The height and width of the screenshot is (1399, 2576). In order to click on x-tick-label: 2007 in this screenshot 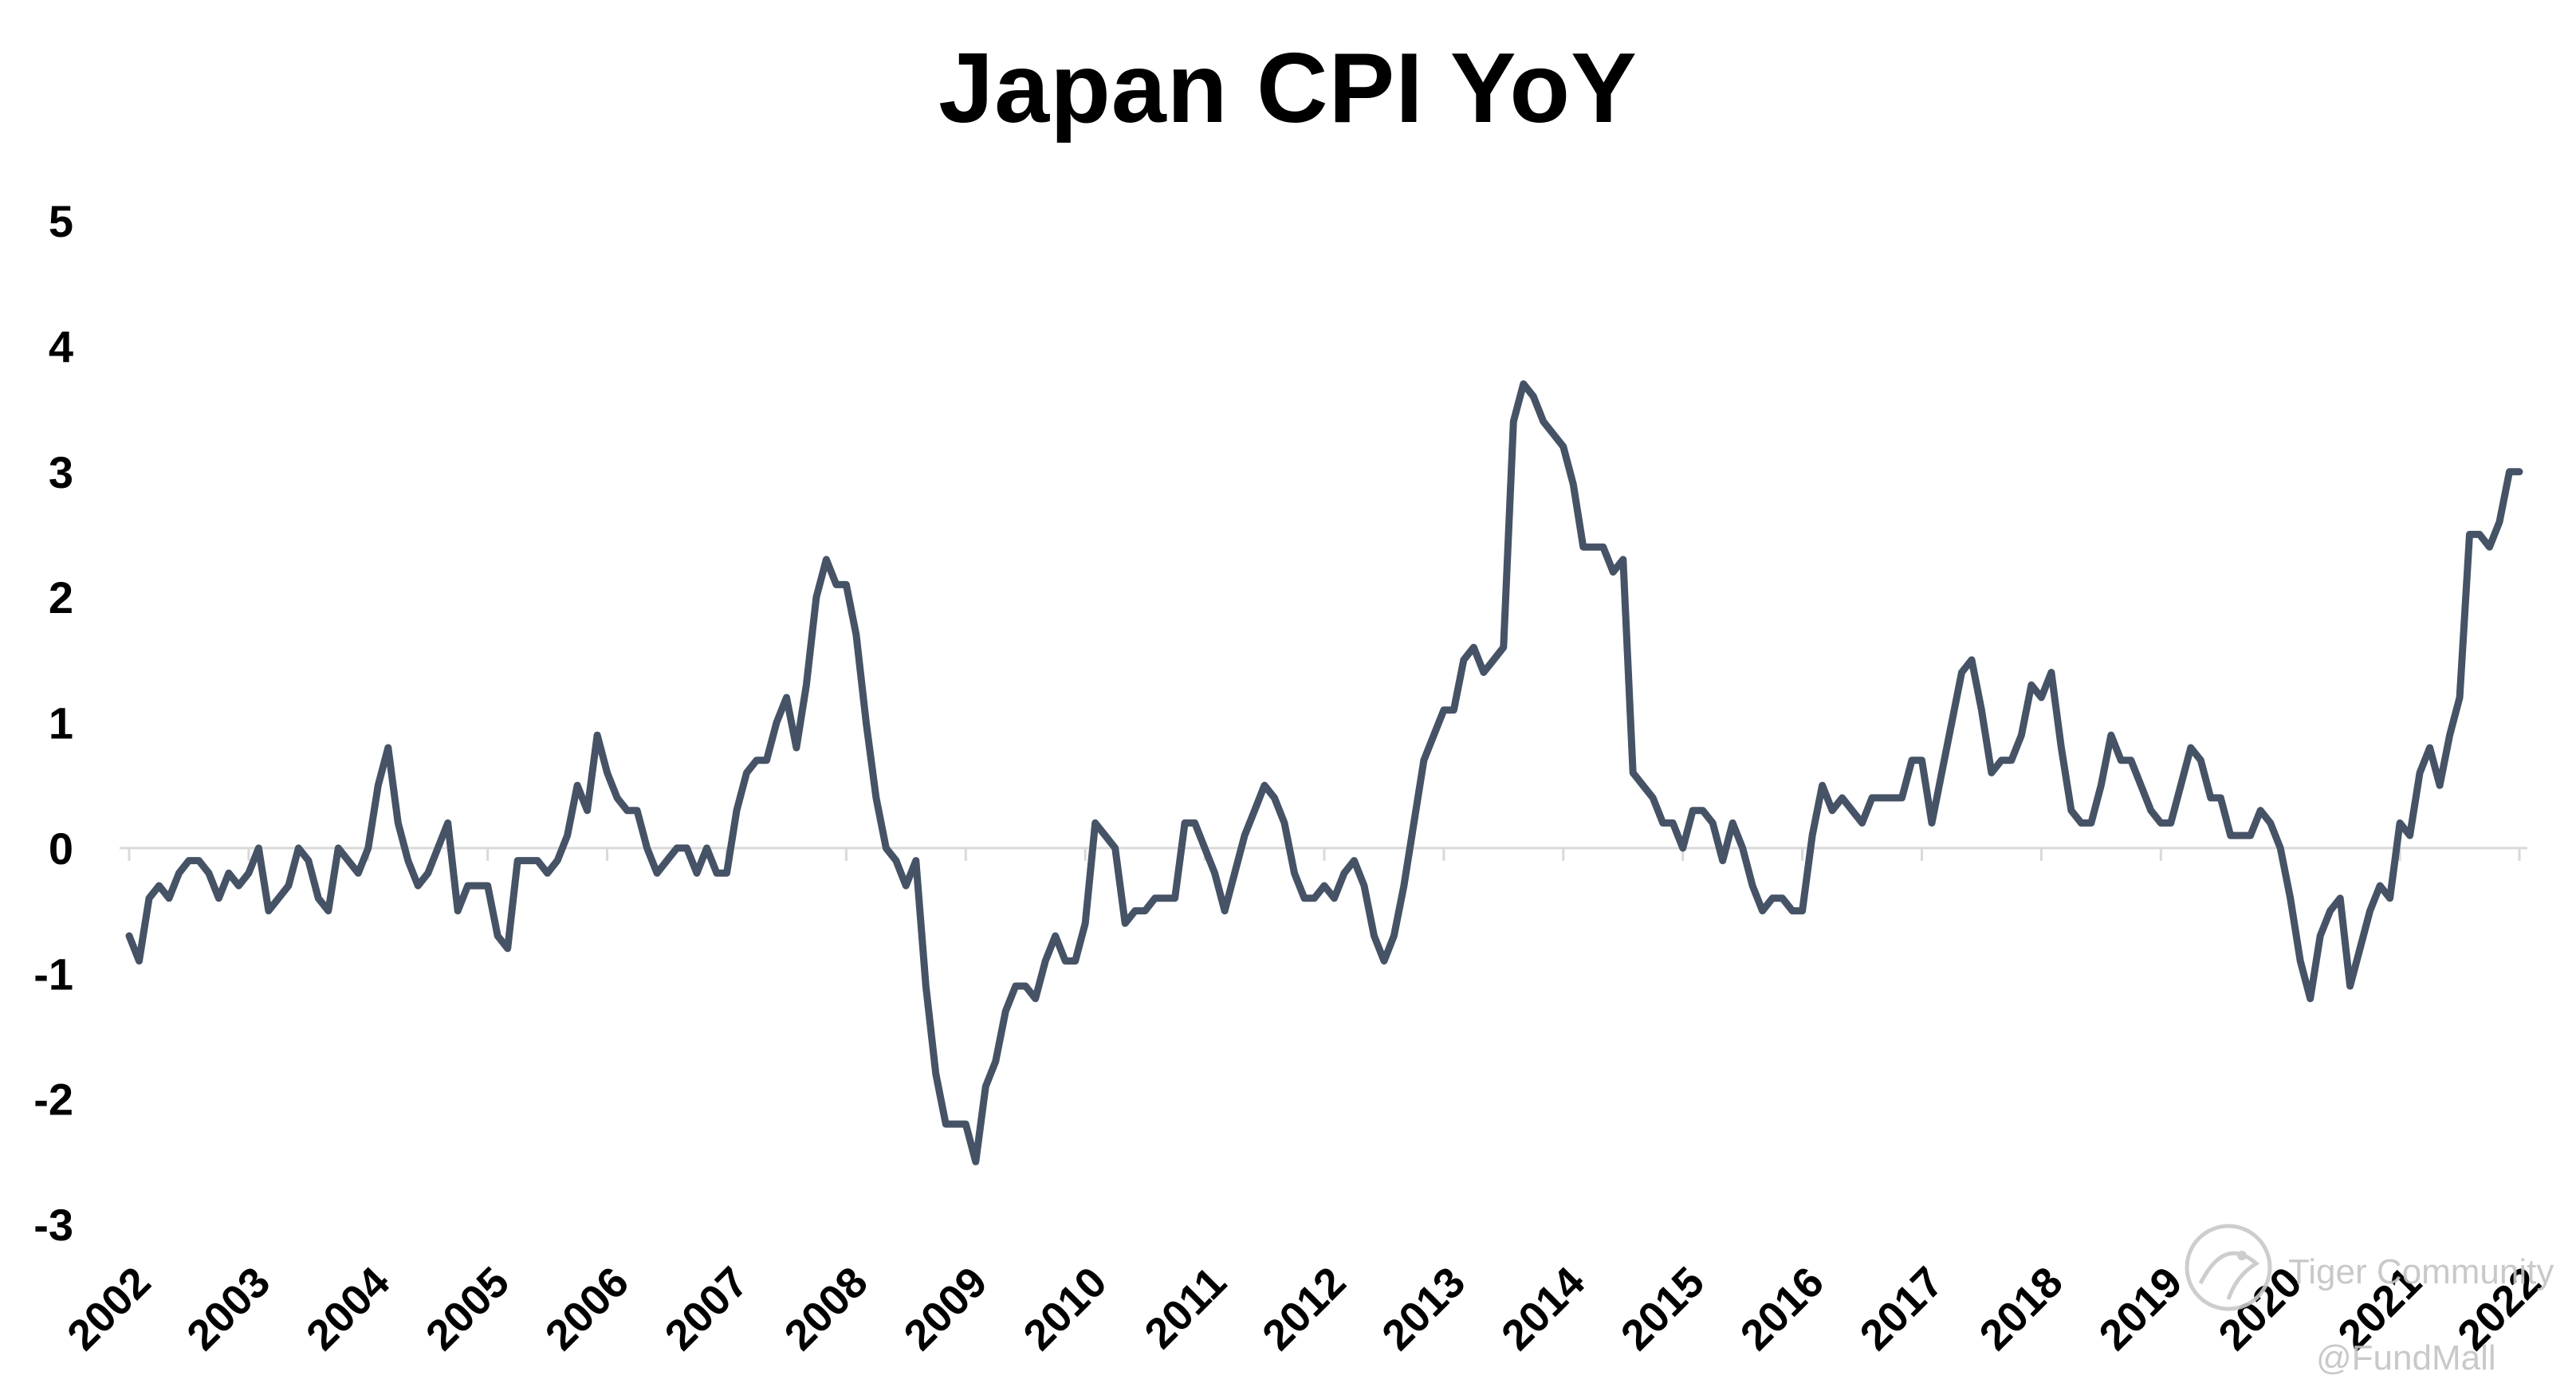, I will do `click(707, 1308)`.